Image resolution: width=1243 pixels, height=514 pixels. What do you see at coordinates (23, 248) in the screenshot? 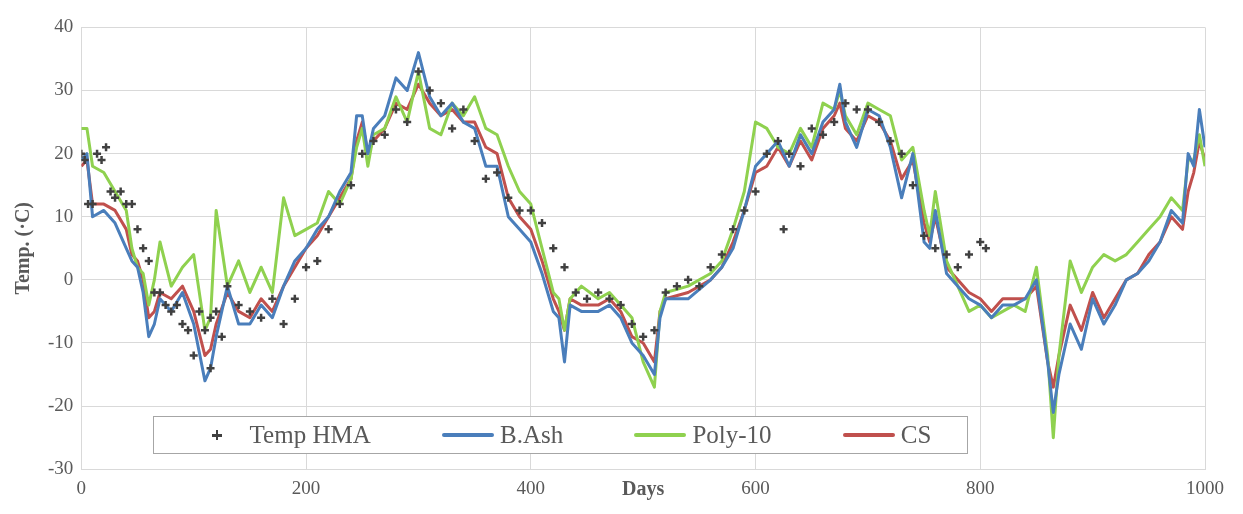
I see `y-axis-title: Temp. (·C)` at bounding box center [23, 248].